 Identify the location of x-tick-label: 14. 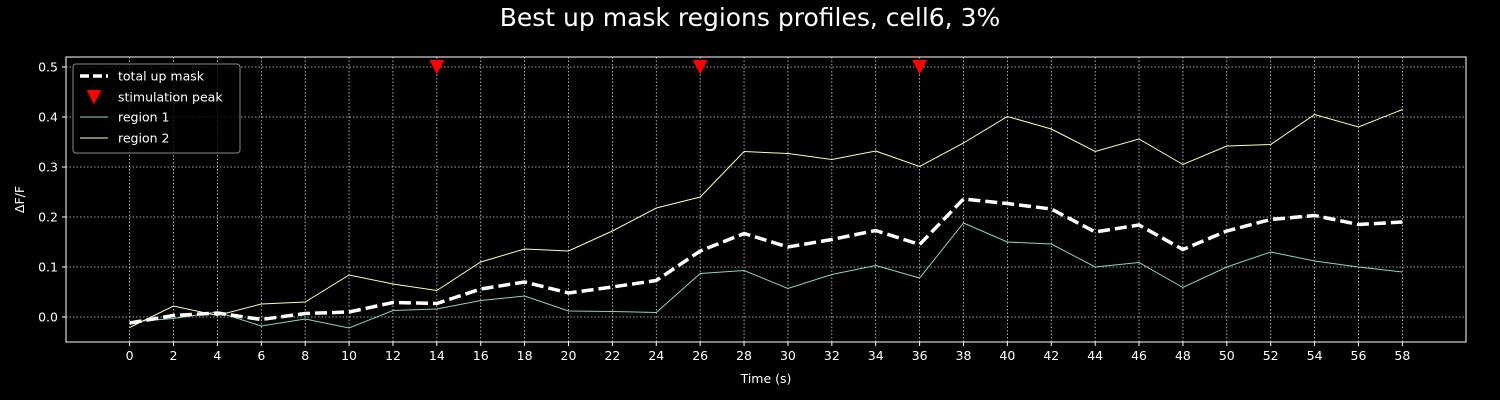
(437, 355).